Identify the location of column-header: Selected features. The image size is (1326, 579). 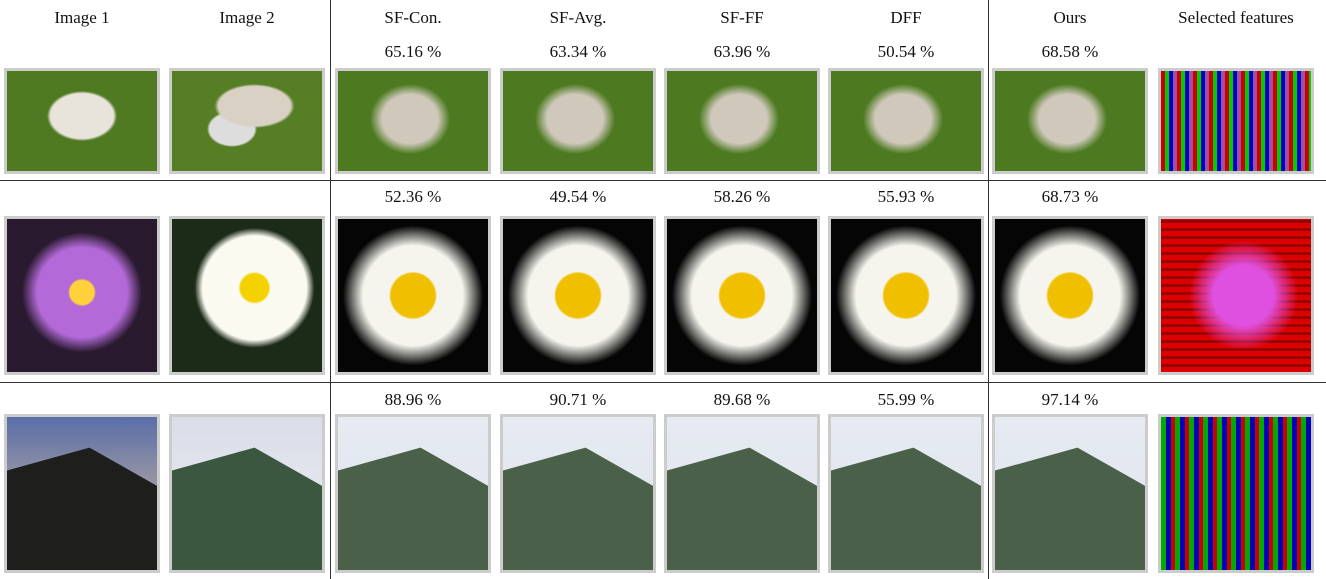
(1236, 17).